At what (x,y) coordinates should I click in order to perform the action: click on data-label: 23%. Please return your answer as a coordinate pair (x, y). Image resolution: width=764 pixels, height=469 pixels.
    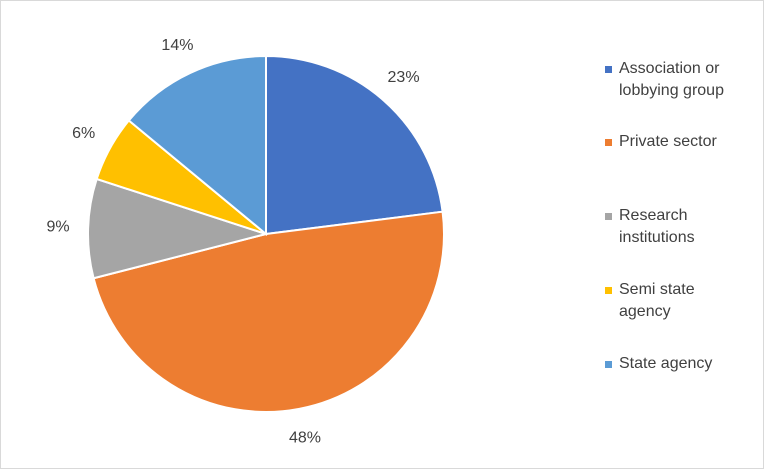
    Looking at the image, I should click on (404, 77).